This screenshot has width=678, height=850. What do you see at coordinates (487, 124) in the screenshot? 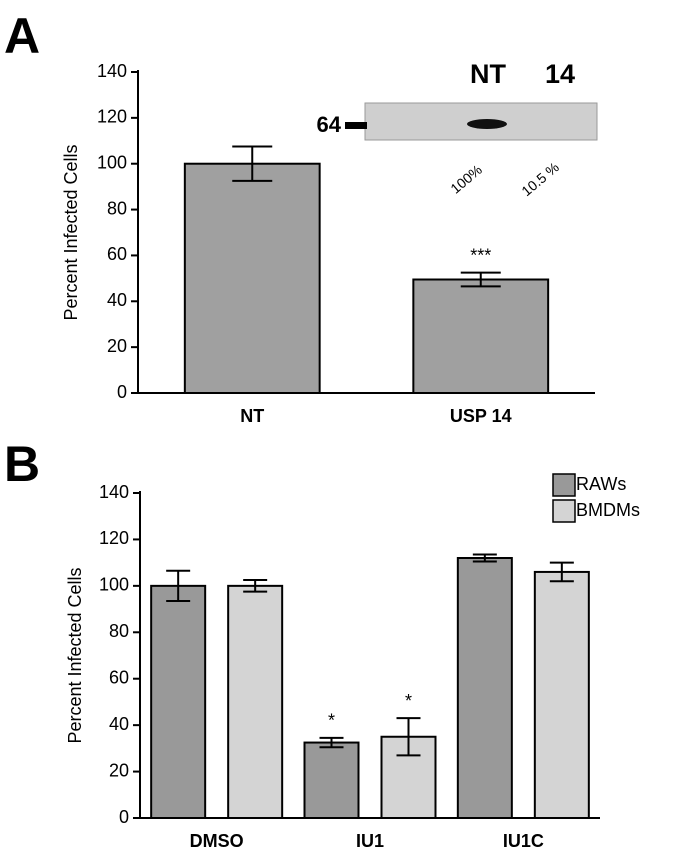
I see `blot-band` at bounding box center [487, 124].